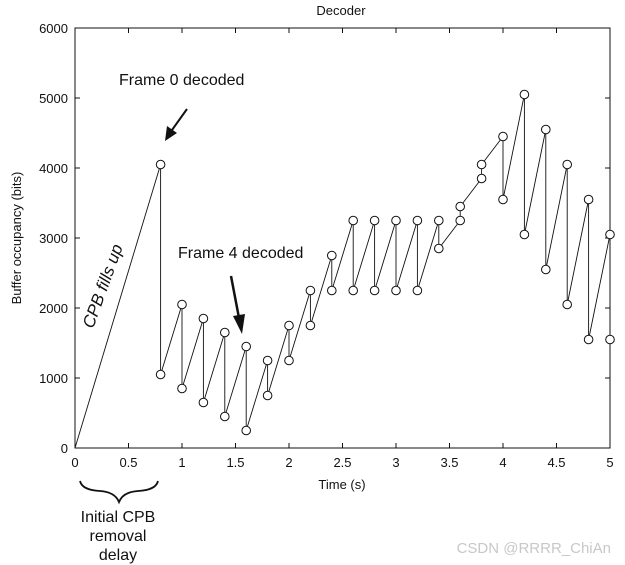  Describe the element at coordinates (179, 119) in the screenshot. I see `annotation-frame0-arrow-shaft` at that location.